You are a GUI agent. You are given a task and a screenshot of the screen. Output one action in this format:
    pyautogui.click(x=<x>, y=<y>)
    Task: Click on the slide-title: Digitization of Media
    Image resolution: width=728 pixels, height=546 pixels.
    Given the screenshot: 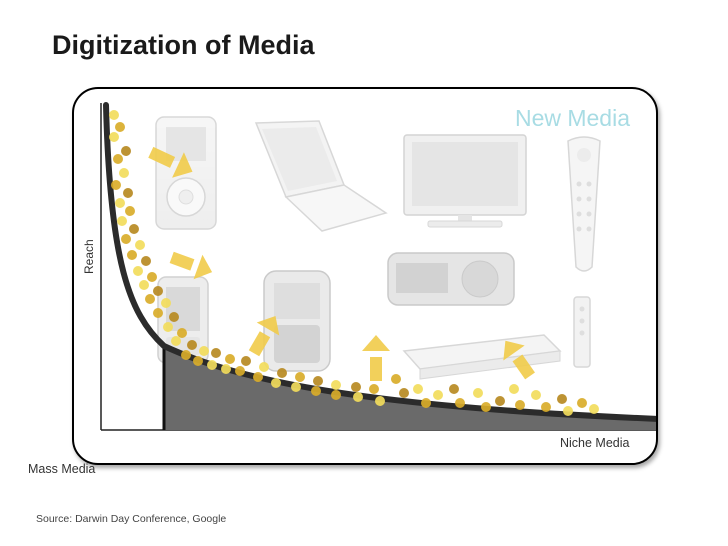 What is the action you would take?
    pyautogui.click(x=183, y=45)
    